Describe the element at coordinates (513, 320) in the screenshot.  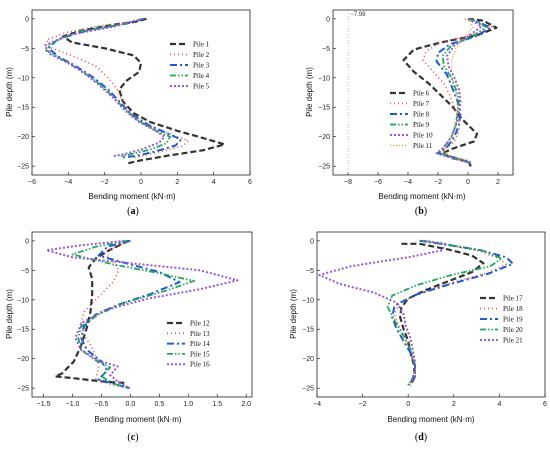
I see `legend-label: Pile 19` at that location.